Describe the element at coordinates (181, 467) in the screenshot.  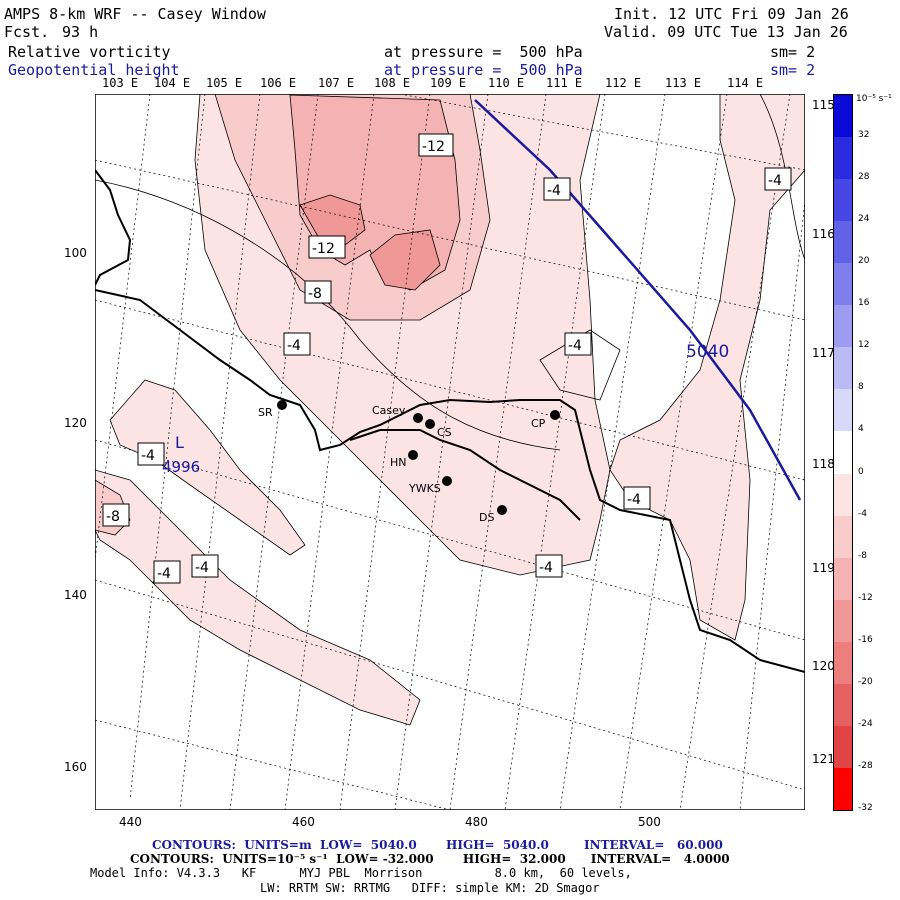
I see `low-value: 4996` at that location.